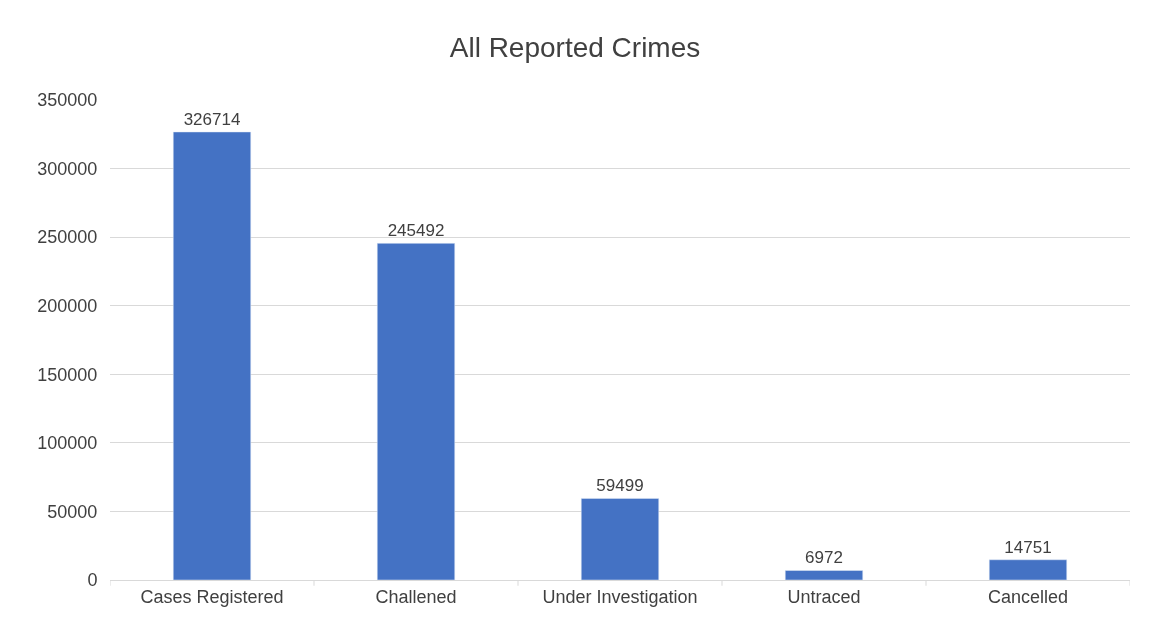 Image resolution: width=1150 pixels, height=630 pixels. Describe the element at coordinates (72, 511) in the screenshot. I see `y-tick-label: 50000` at that location.